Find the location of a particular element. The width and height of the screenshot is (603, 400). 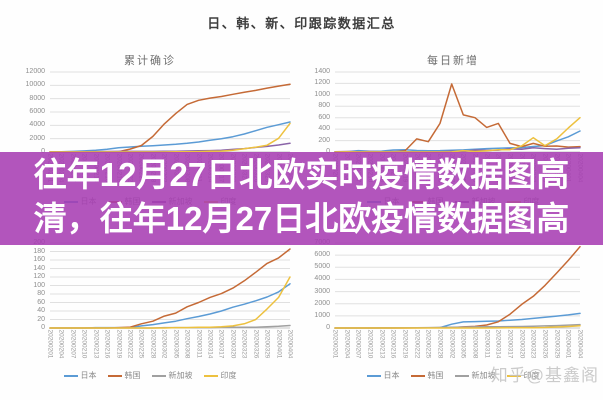

chart-plot-area is located at coordinates (457, 285).